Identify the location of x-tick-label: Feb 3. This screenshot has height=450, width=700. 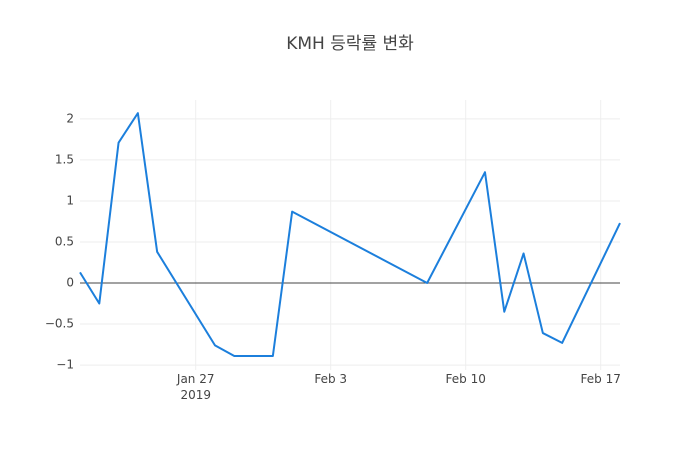
(330, 379).